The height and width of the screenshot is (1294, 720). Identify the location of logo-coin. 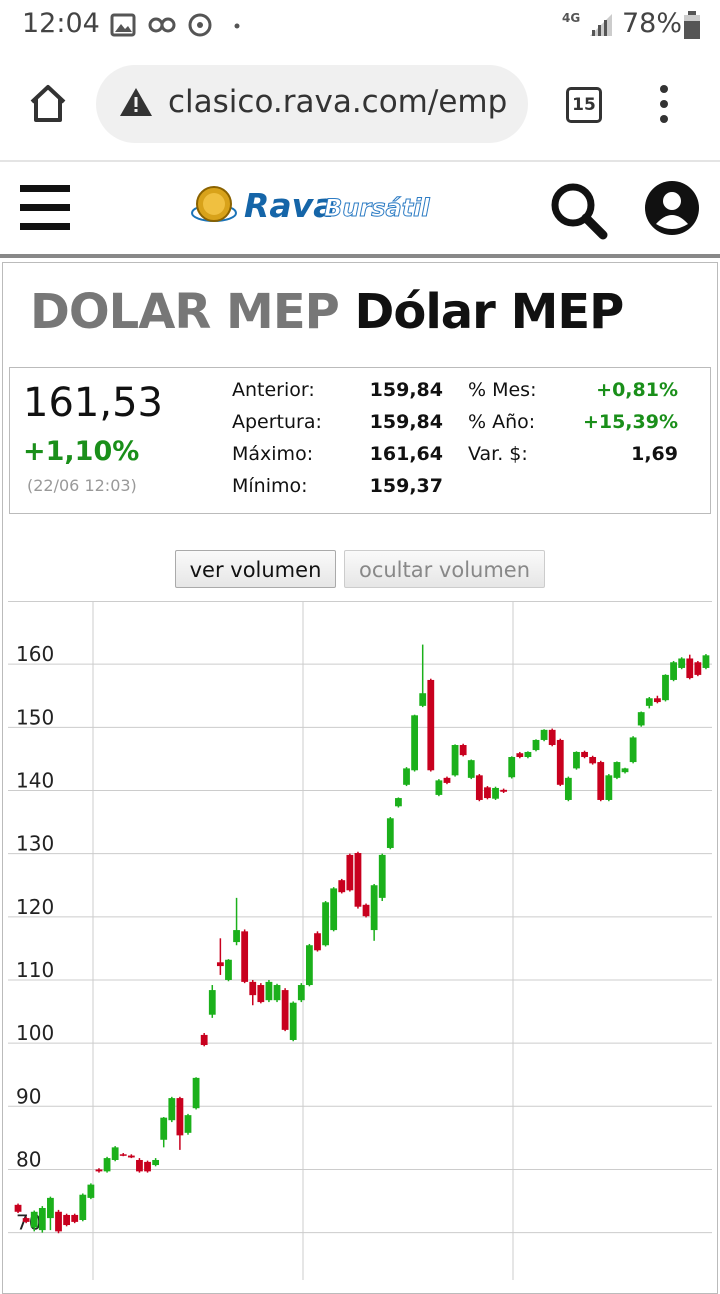
(214, 204).